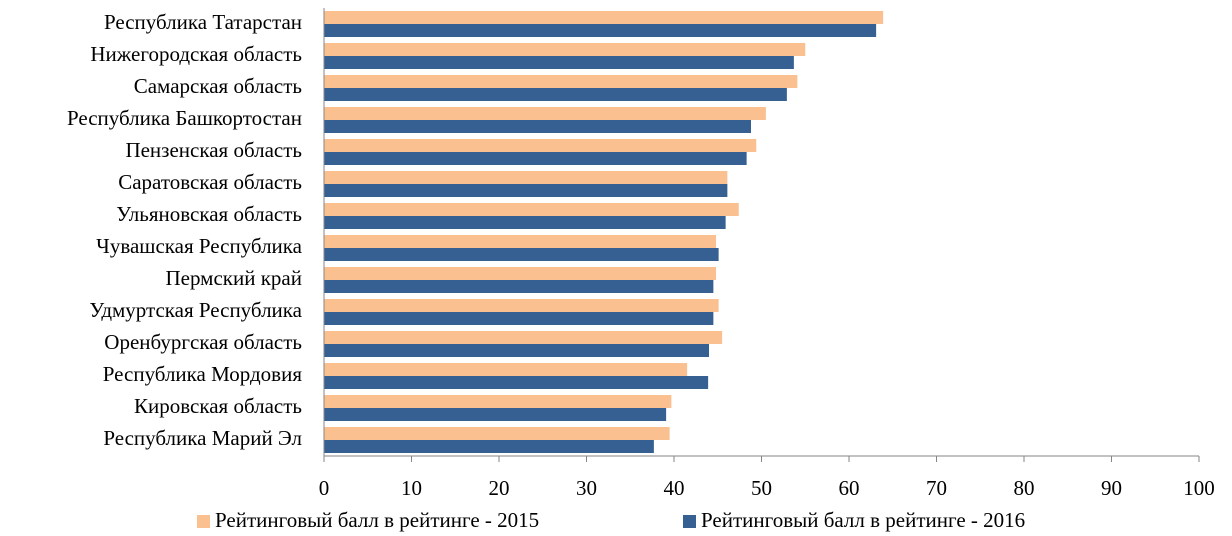  Describe the element at coordinates (218, 86) in the screenshot. I see `y-tick-label: Самарская область` at that location.